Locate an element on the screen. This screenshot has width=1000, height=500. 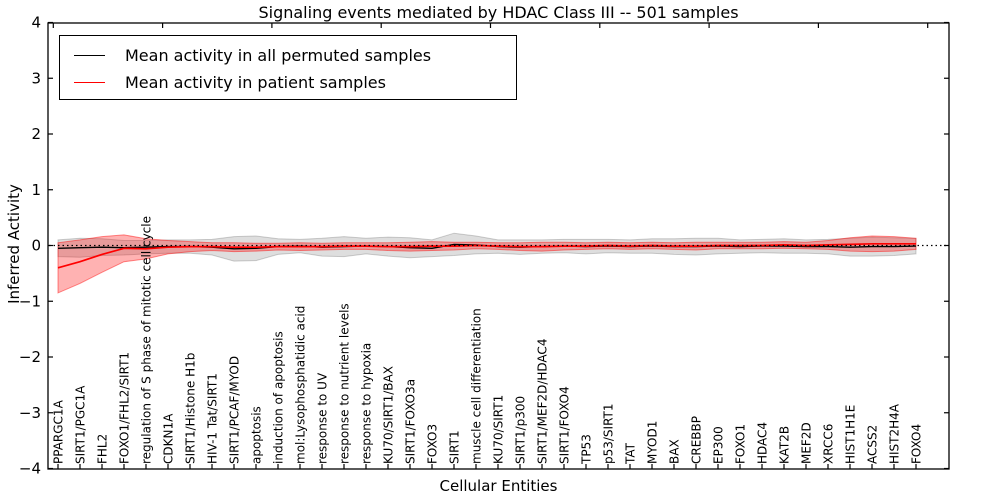
x-tick-label: BAX is located at coordinates (675, 451).